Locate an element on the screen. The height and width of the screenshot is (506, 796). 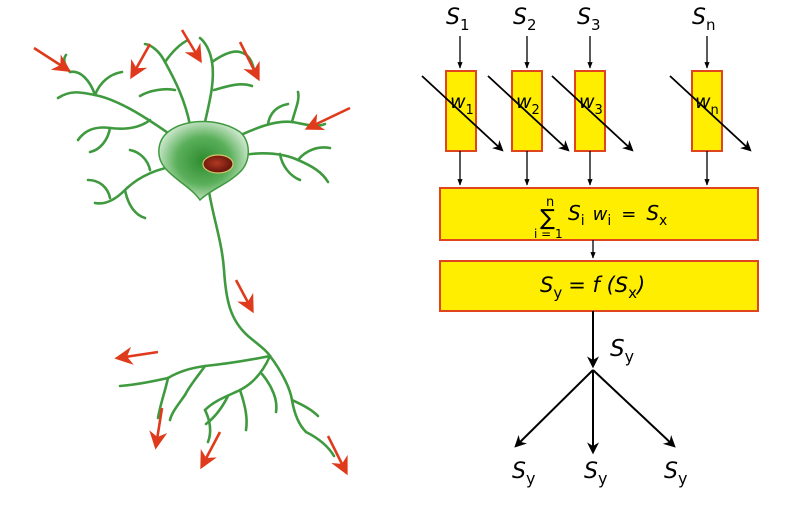
weight-label: wn is located at coordinates (707, 104).